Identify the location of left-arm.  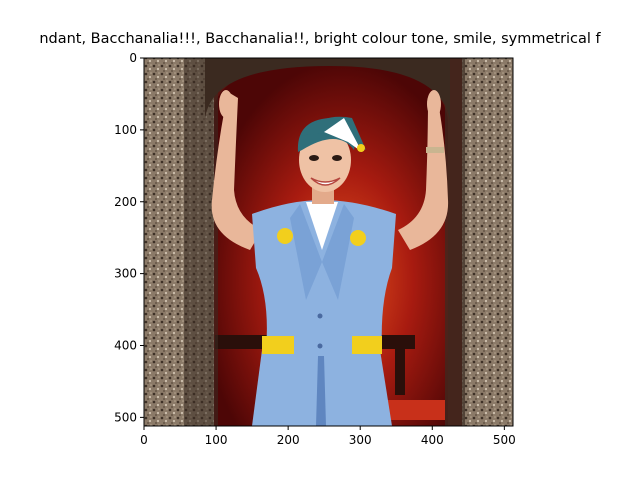
(236, 171).